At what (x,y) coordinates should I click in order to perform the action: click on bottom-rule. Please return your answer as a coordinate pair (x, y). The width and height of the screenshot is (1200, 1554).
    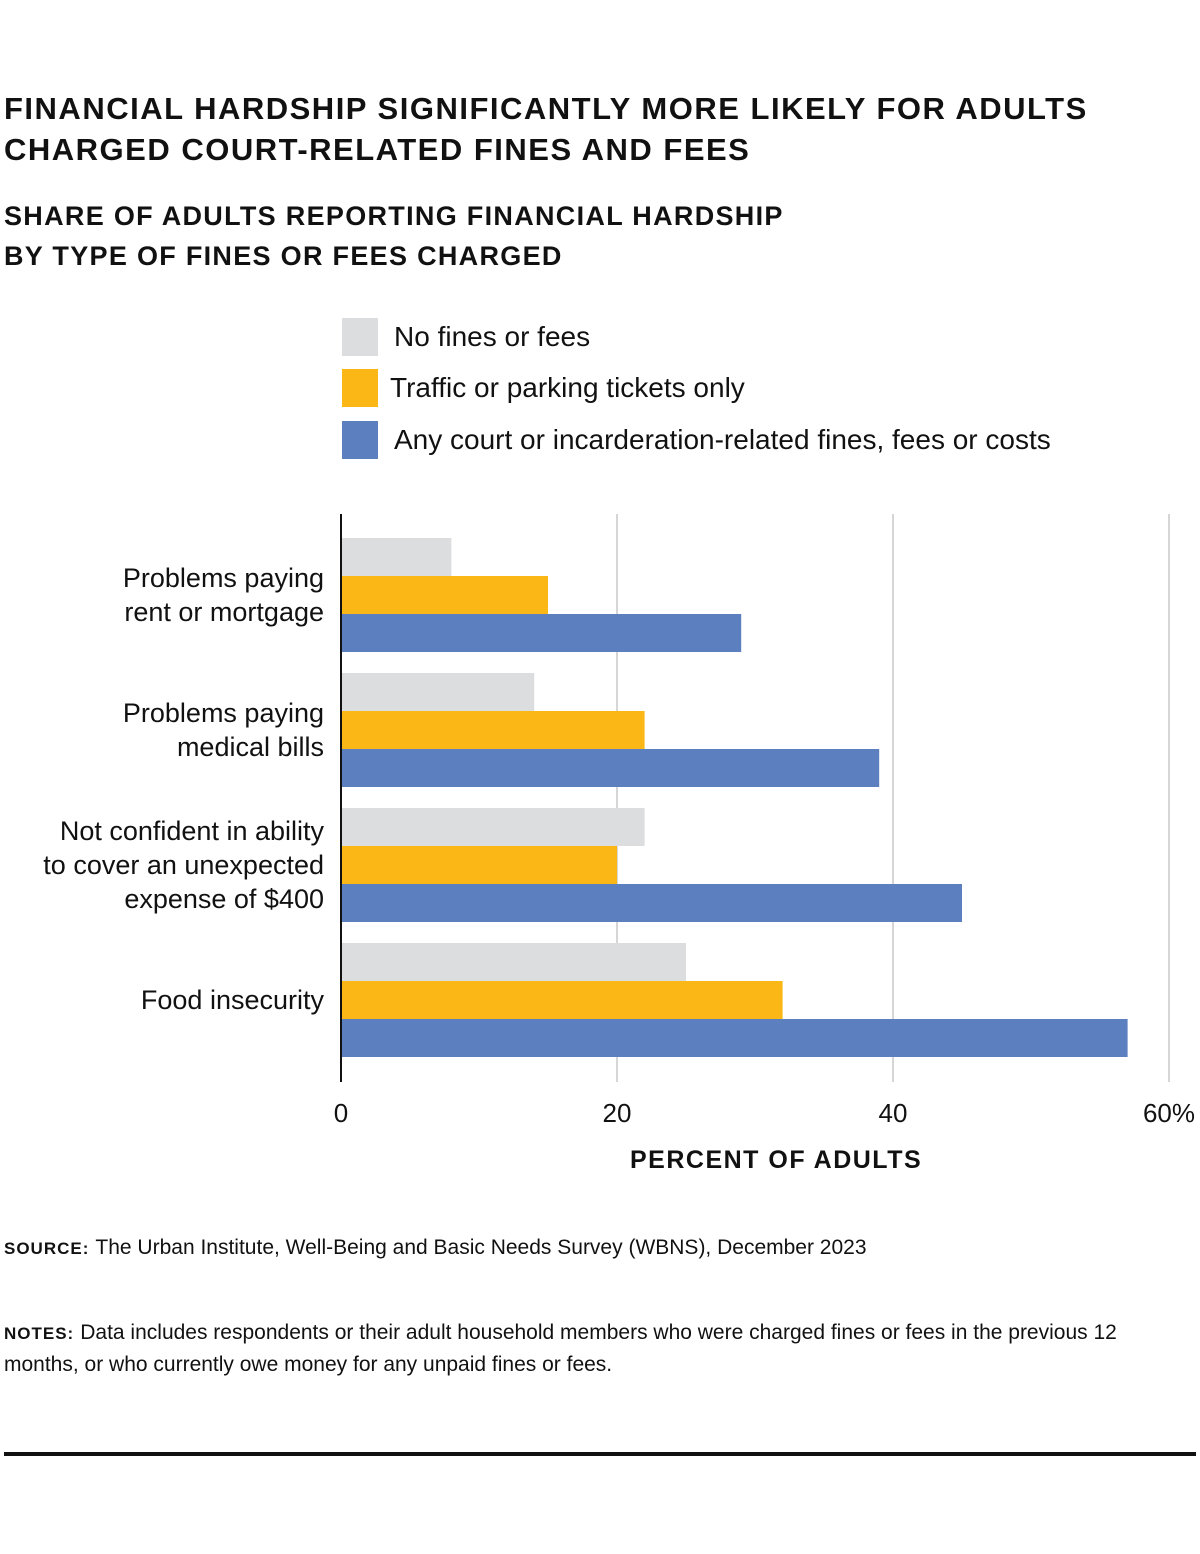
    Looking at the image, I should click on (600, 1454).